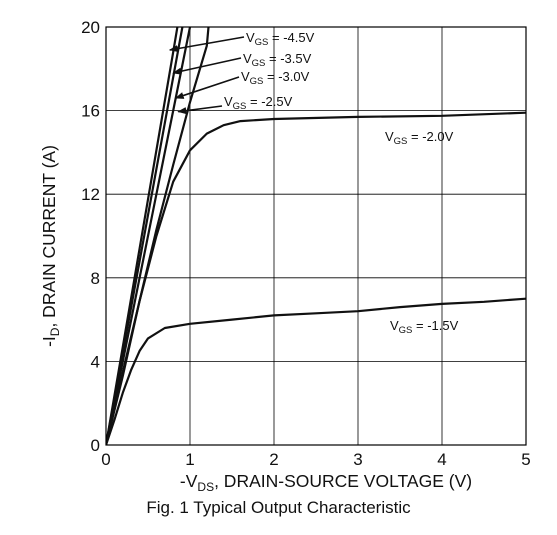 This screenshot has height=535, width=557. What do you see at coordinates (105, 459) in the screenshot?
I see `x-tick-label: 0` at bounding box center [105, 459].